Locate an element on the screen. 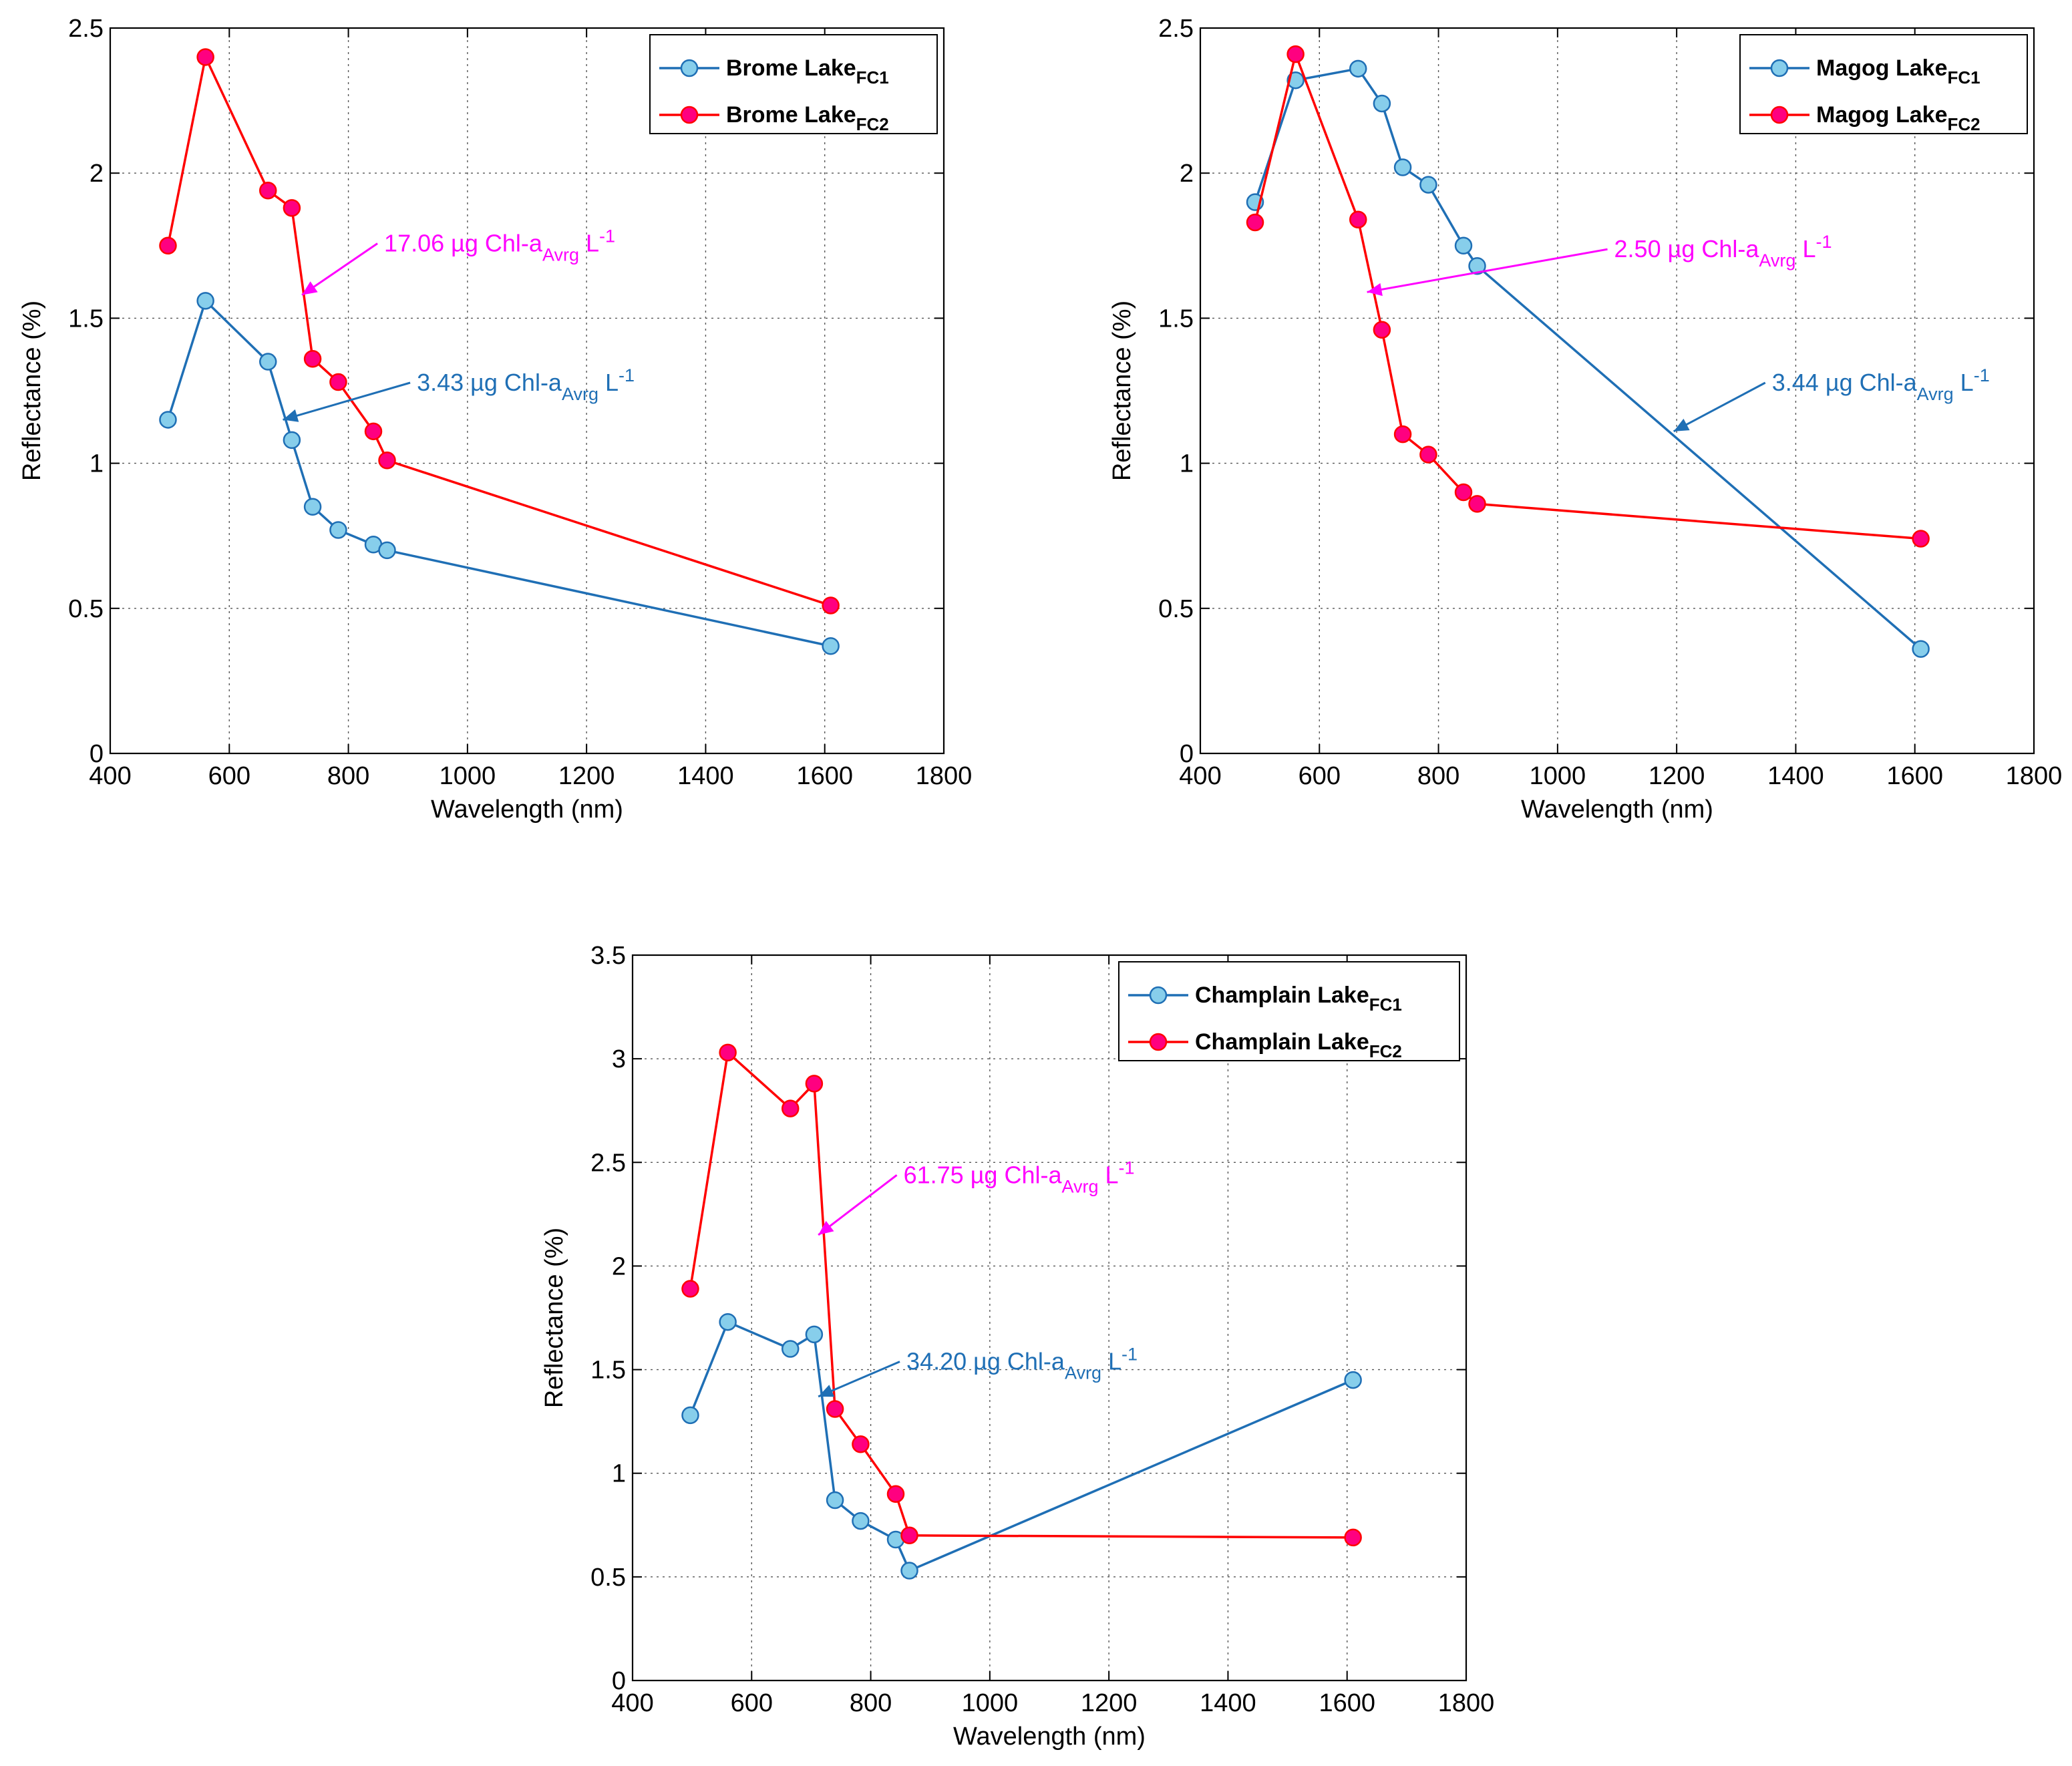  y-tick-label: 3 is located at coordinates (619, 1059).